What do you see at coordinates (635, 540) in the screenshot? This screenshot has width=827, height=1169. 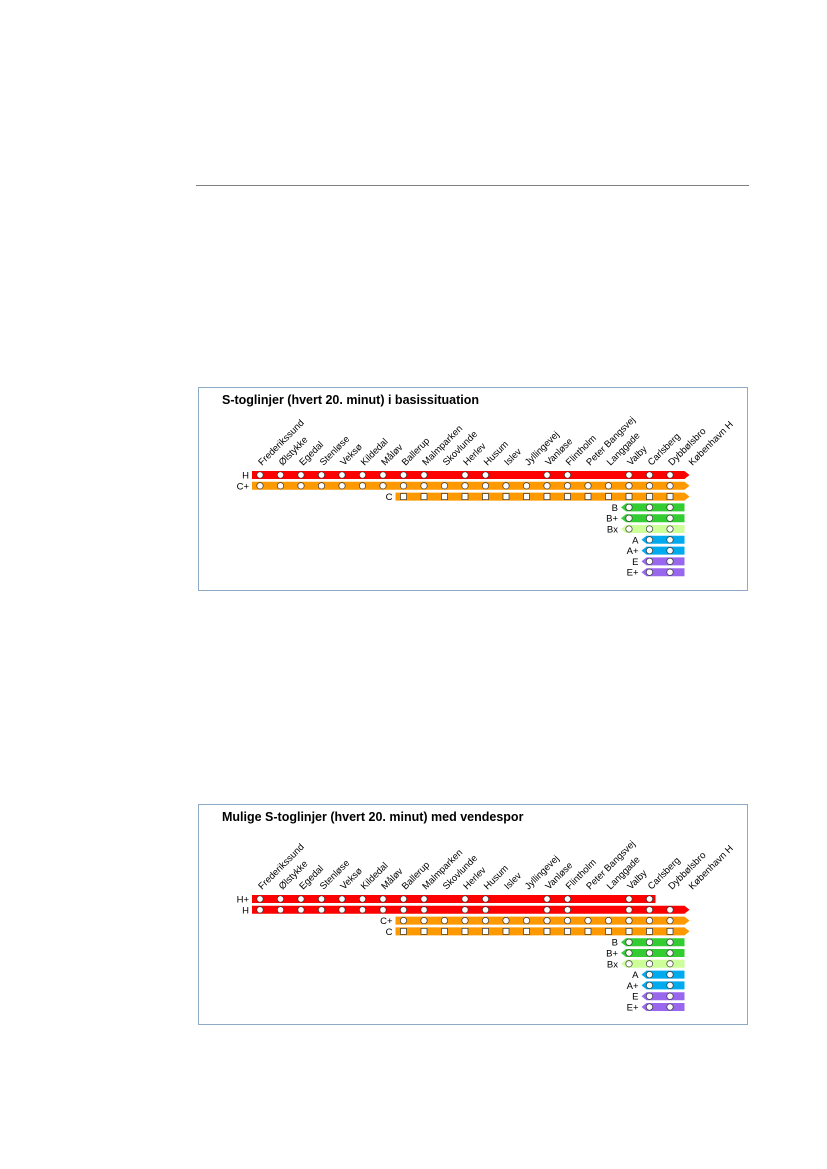 I see `line-label: A` at bounding box center [635, 540].